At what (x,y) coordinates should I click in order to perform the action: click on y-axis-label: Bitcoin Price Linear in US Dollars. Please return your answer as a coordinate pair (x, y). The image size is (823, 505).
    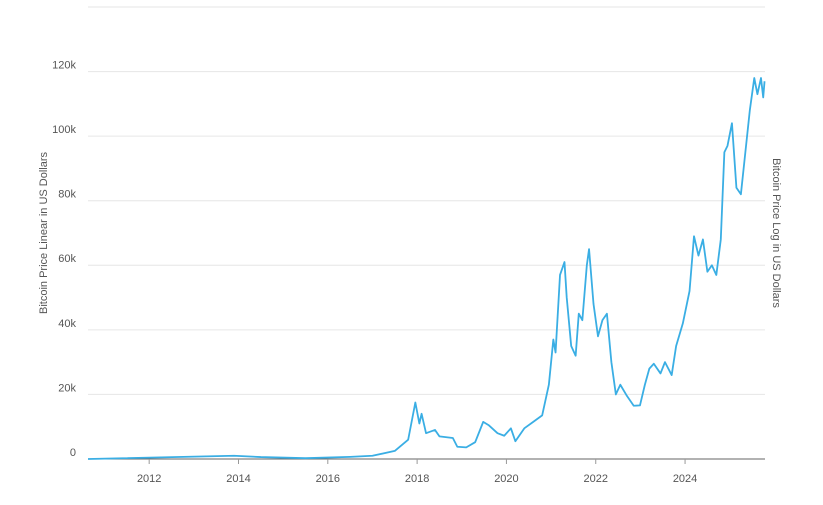
    Looking at the image, I should click on (44, 232).